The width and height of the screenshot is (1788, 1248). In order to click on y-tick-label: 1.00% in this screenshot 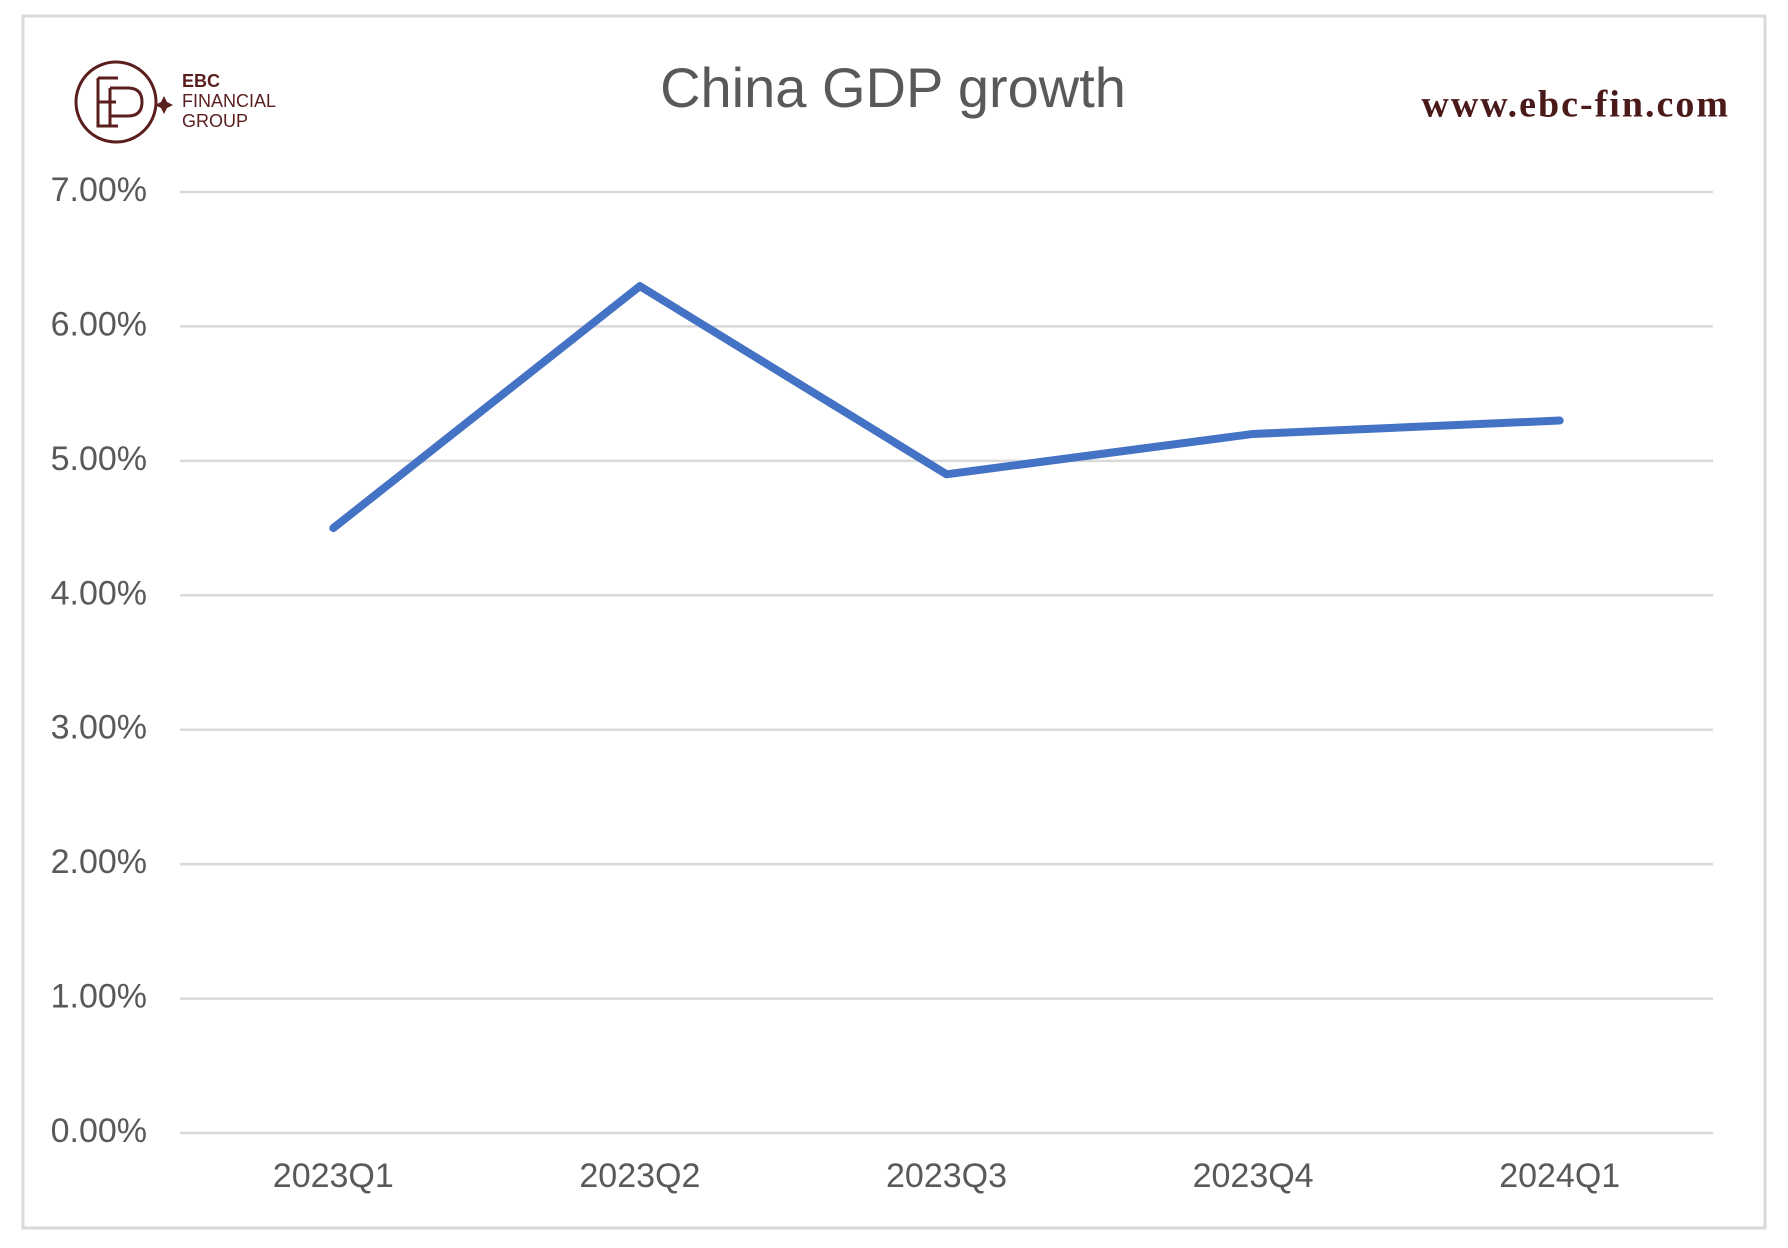, I will do `click(99, 997)`.